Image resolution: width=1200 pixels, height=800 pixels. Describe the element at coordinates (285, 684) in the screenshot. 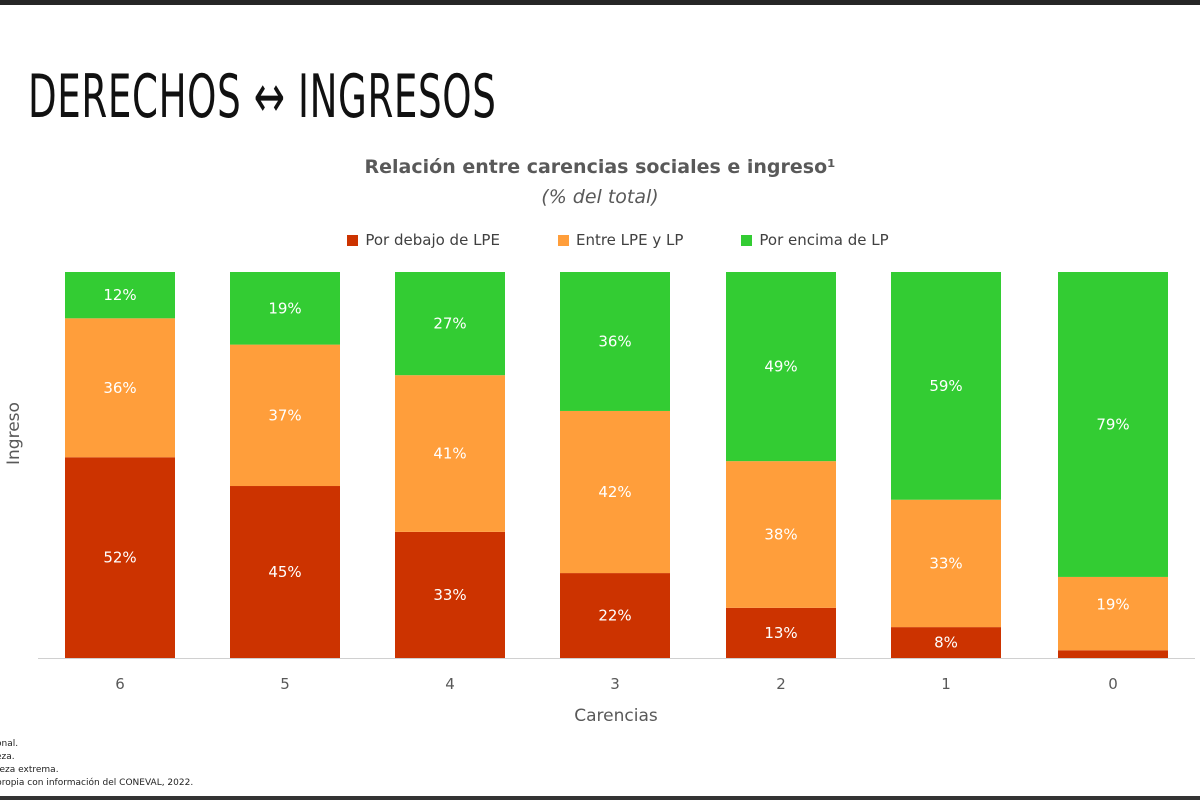

I see `x-tick-label: 5` at that location.